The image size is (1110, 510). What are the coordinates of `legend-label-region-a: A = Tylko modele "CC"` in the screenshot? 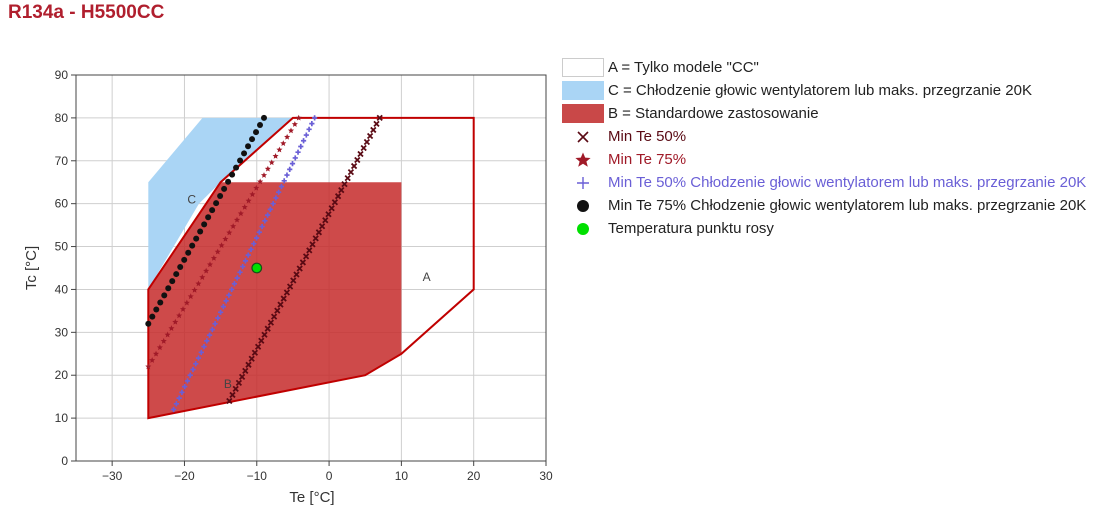 It's located at (683, 67).